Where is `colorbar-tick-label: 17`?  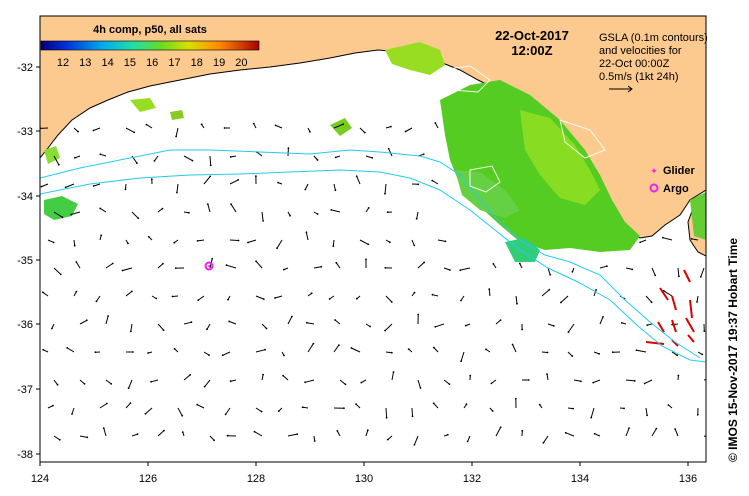 colorbar-tick-label: 17 is located at coordinates (174, 63).